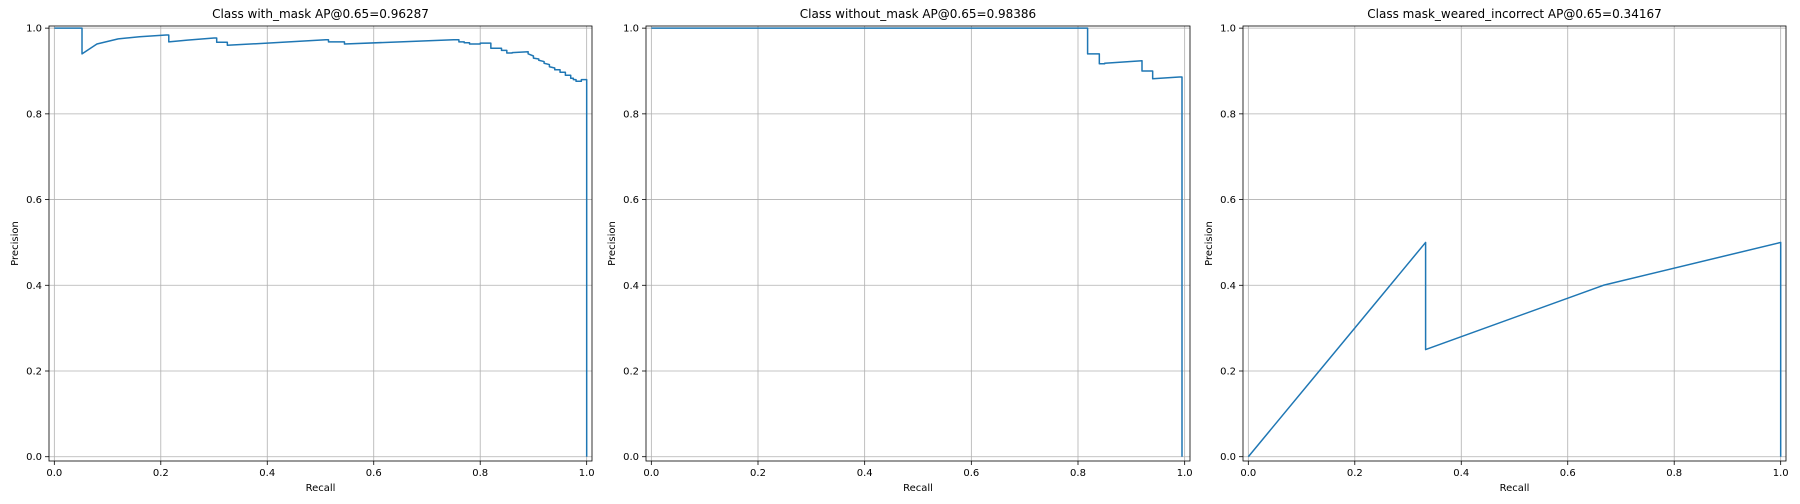 The height and width of the screenshot is (504, 1800). Describe the element at coordinates (1514, 349) in the screenshot. I see `pr-curve-line` at that location.